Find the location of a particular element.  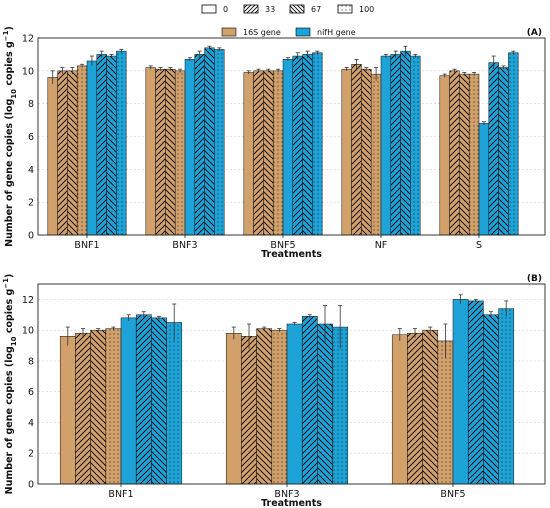

legend-levels: 0 33 67 100 is located at coordinates (287, 9).